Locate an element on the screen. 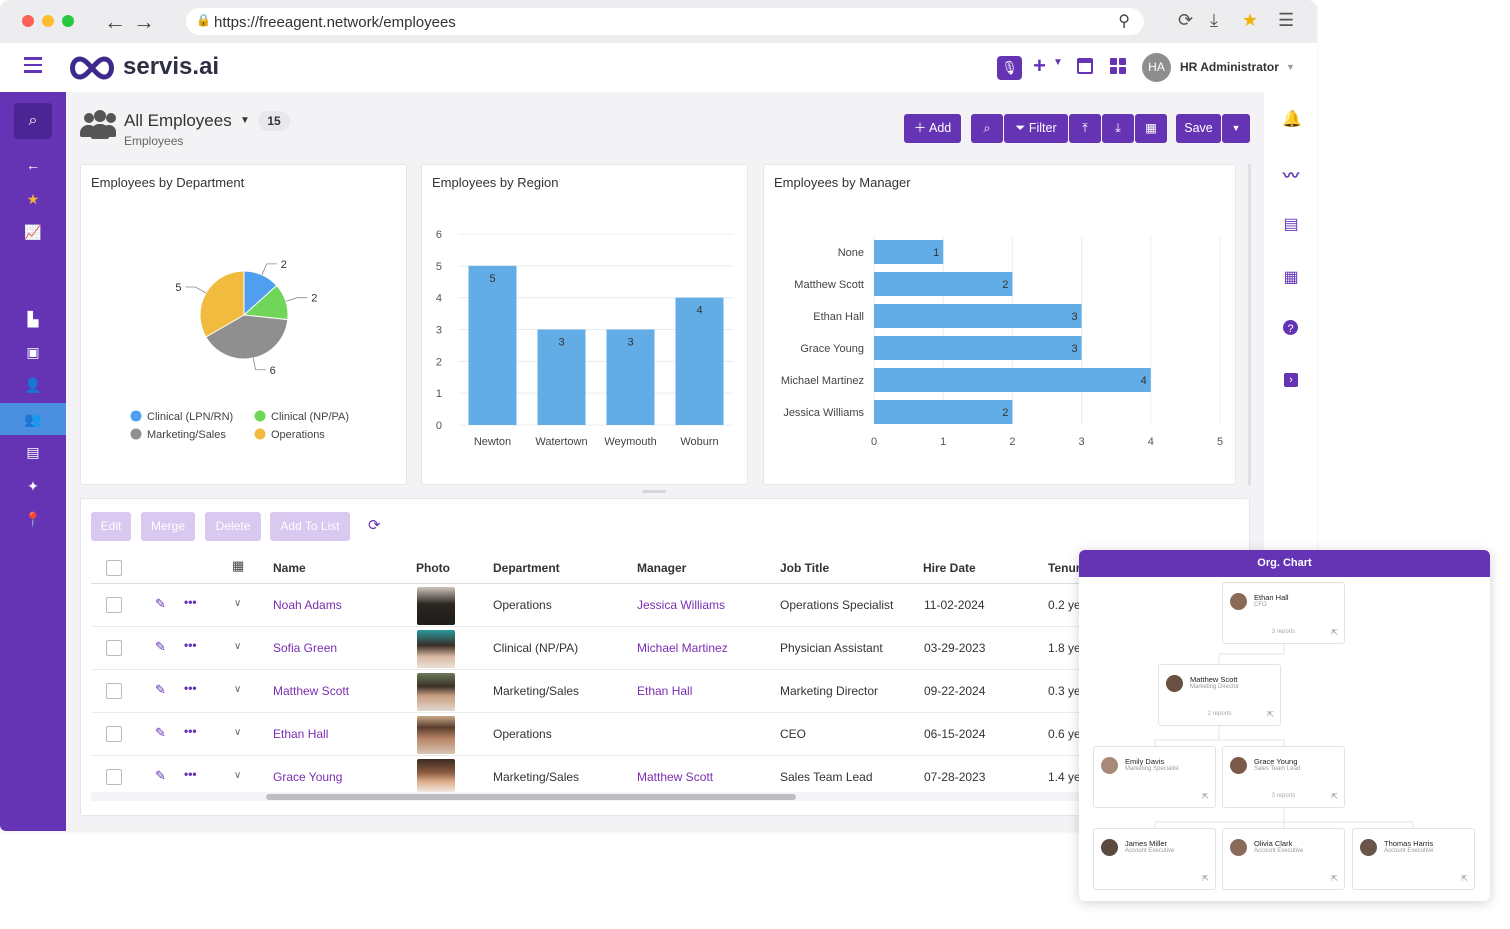  minimize-window-button is located at coordinates (48, 21).